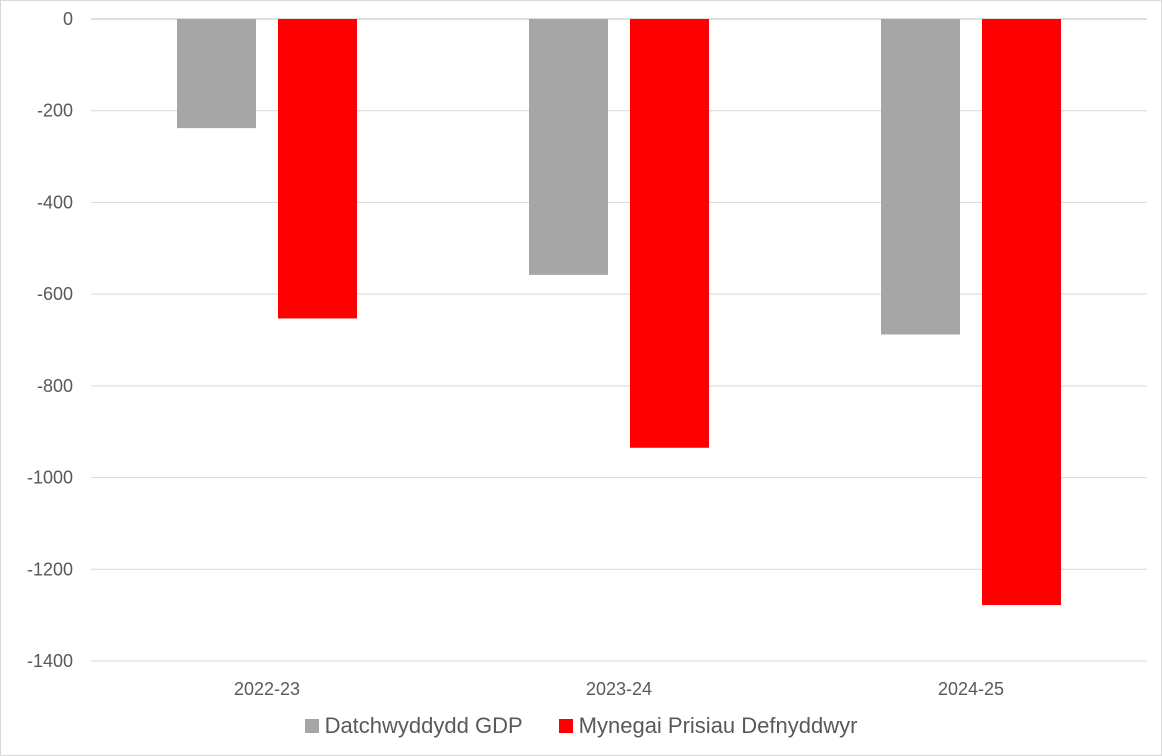 This screenshot has width=1162, height=756. I want to click on legend-item-gdp-deflator: Datchwyddydd GDP, so click(413, 726).